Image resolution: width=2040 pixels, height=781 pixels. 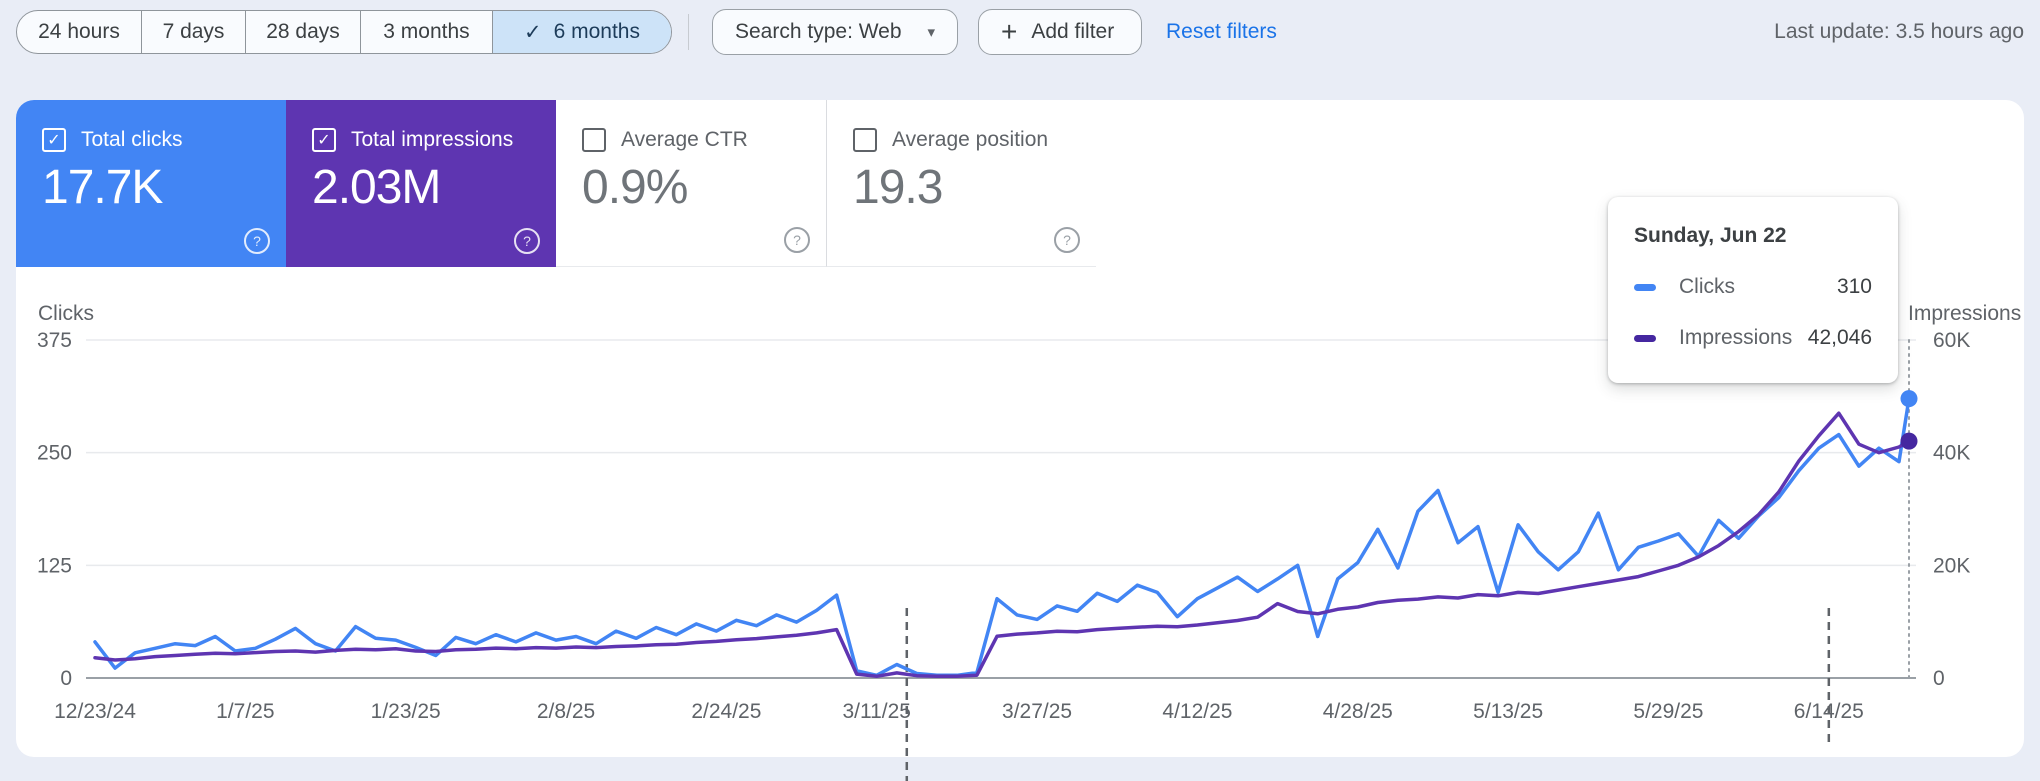 What do you see at coordinates (132, 139) in the screenshot?
I see `metric-card-label: Total clicks` at bounding box center [132, 139].